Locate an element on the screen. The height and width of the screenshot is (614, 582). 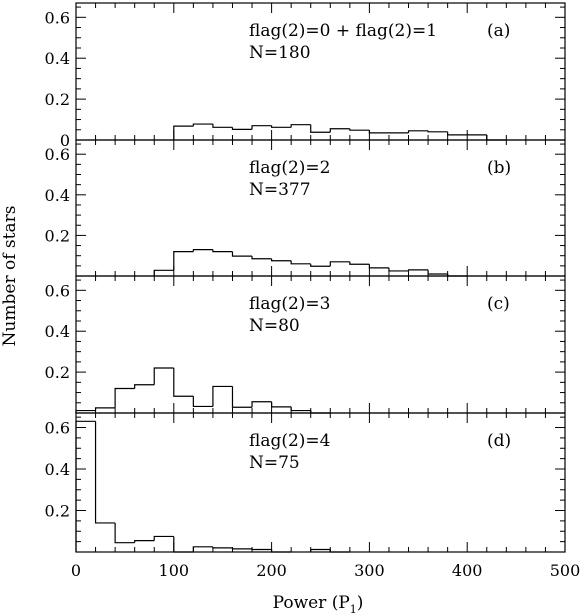
panel-label: (a) is located at coordinates (498, 31).